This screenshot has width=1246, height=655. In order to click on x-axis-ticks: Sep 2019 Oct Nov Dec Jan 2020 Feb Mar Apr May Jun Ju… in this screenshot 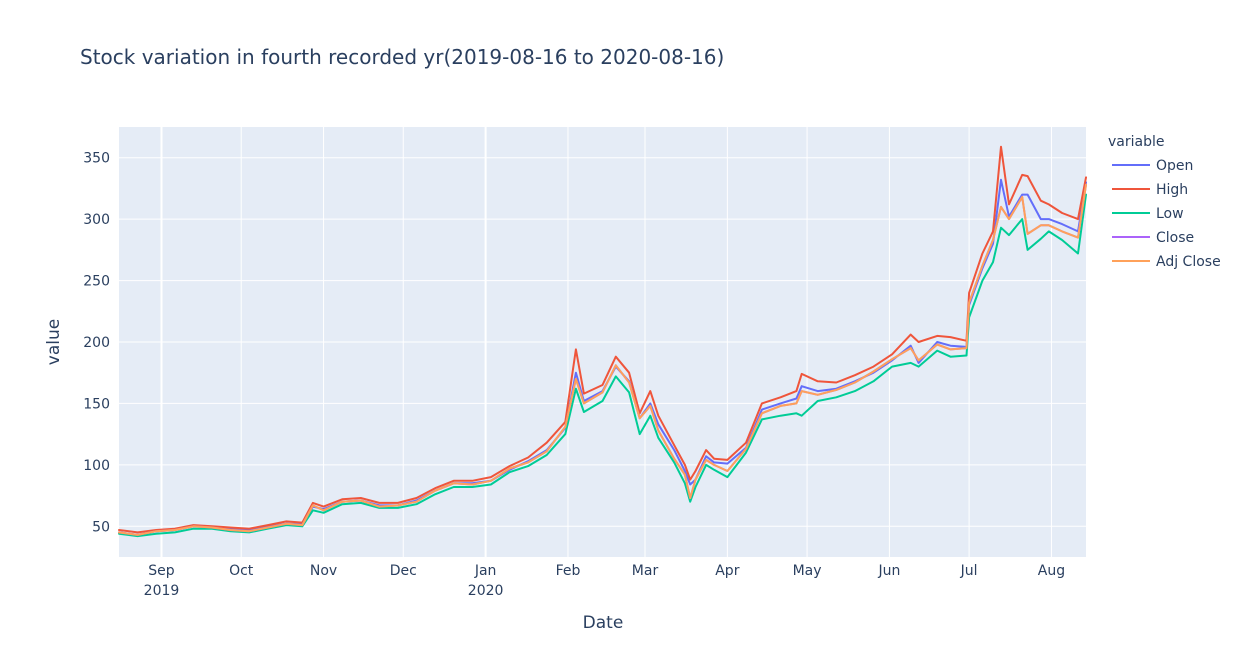, I will do `click(604, 581)`.